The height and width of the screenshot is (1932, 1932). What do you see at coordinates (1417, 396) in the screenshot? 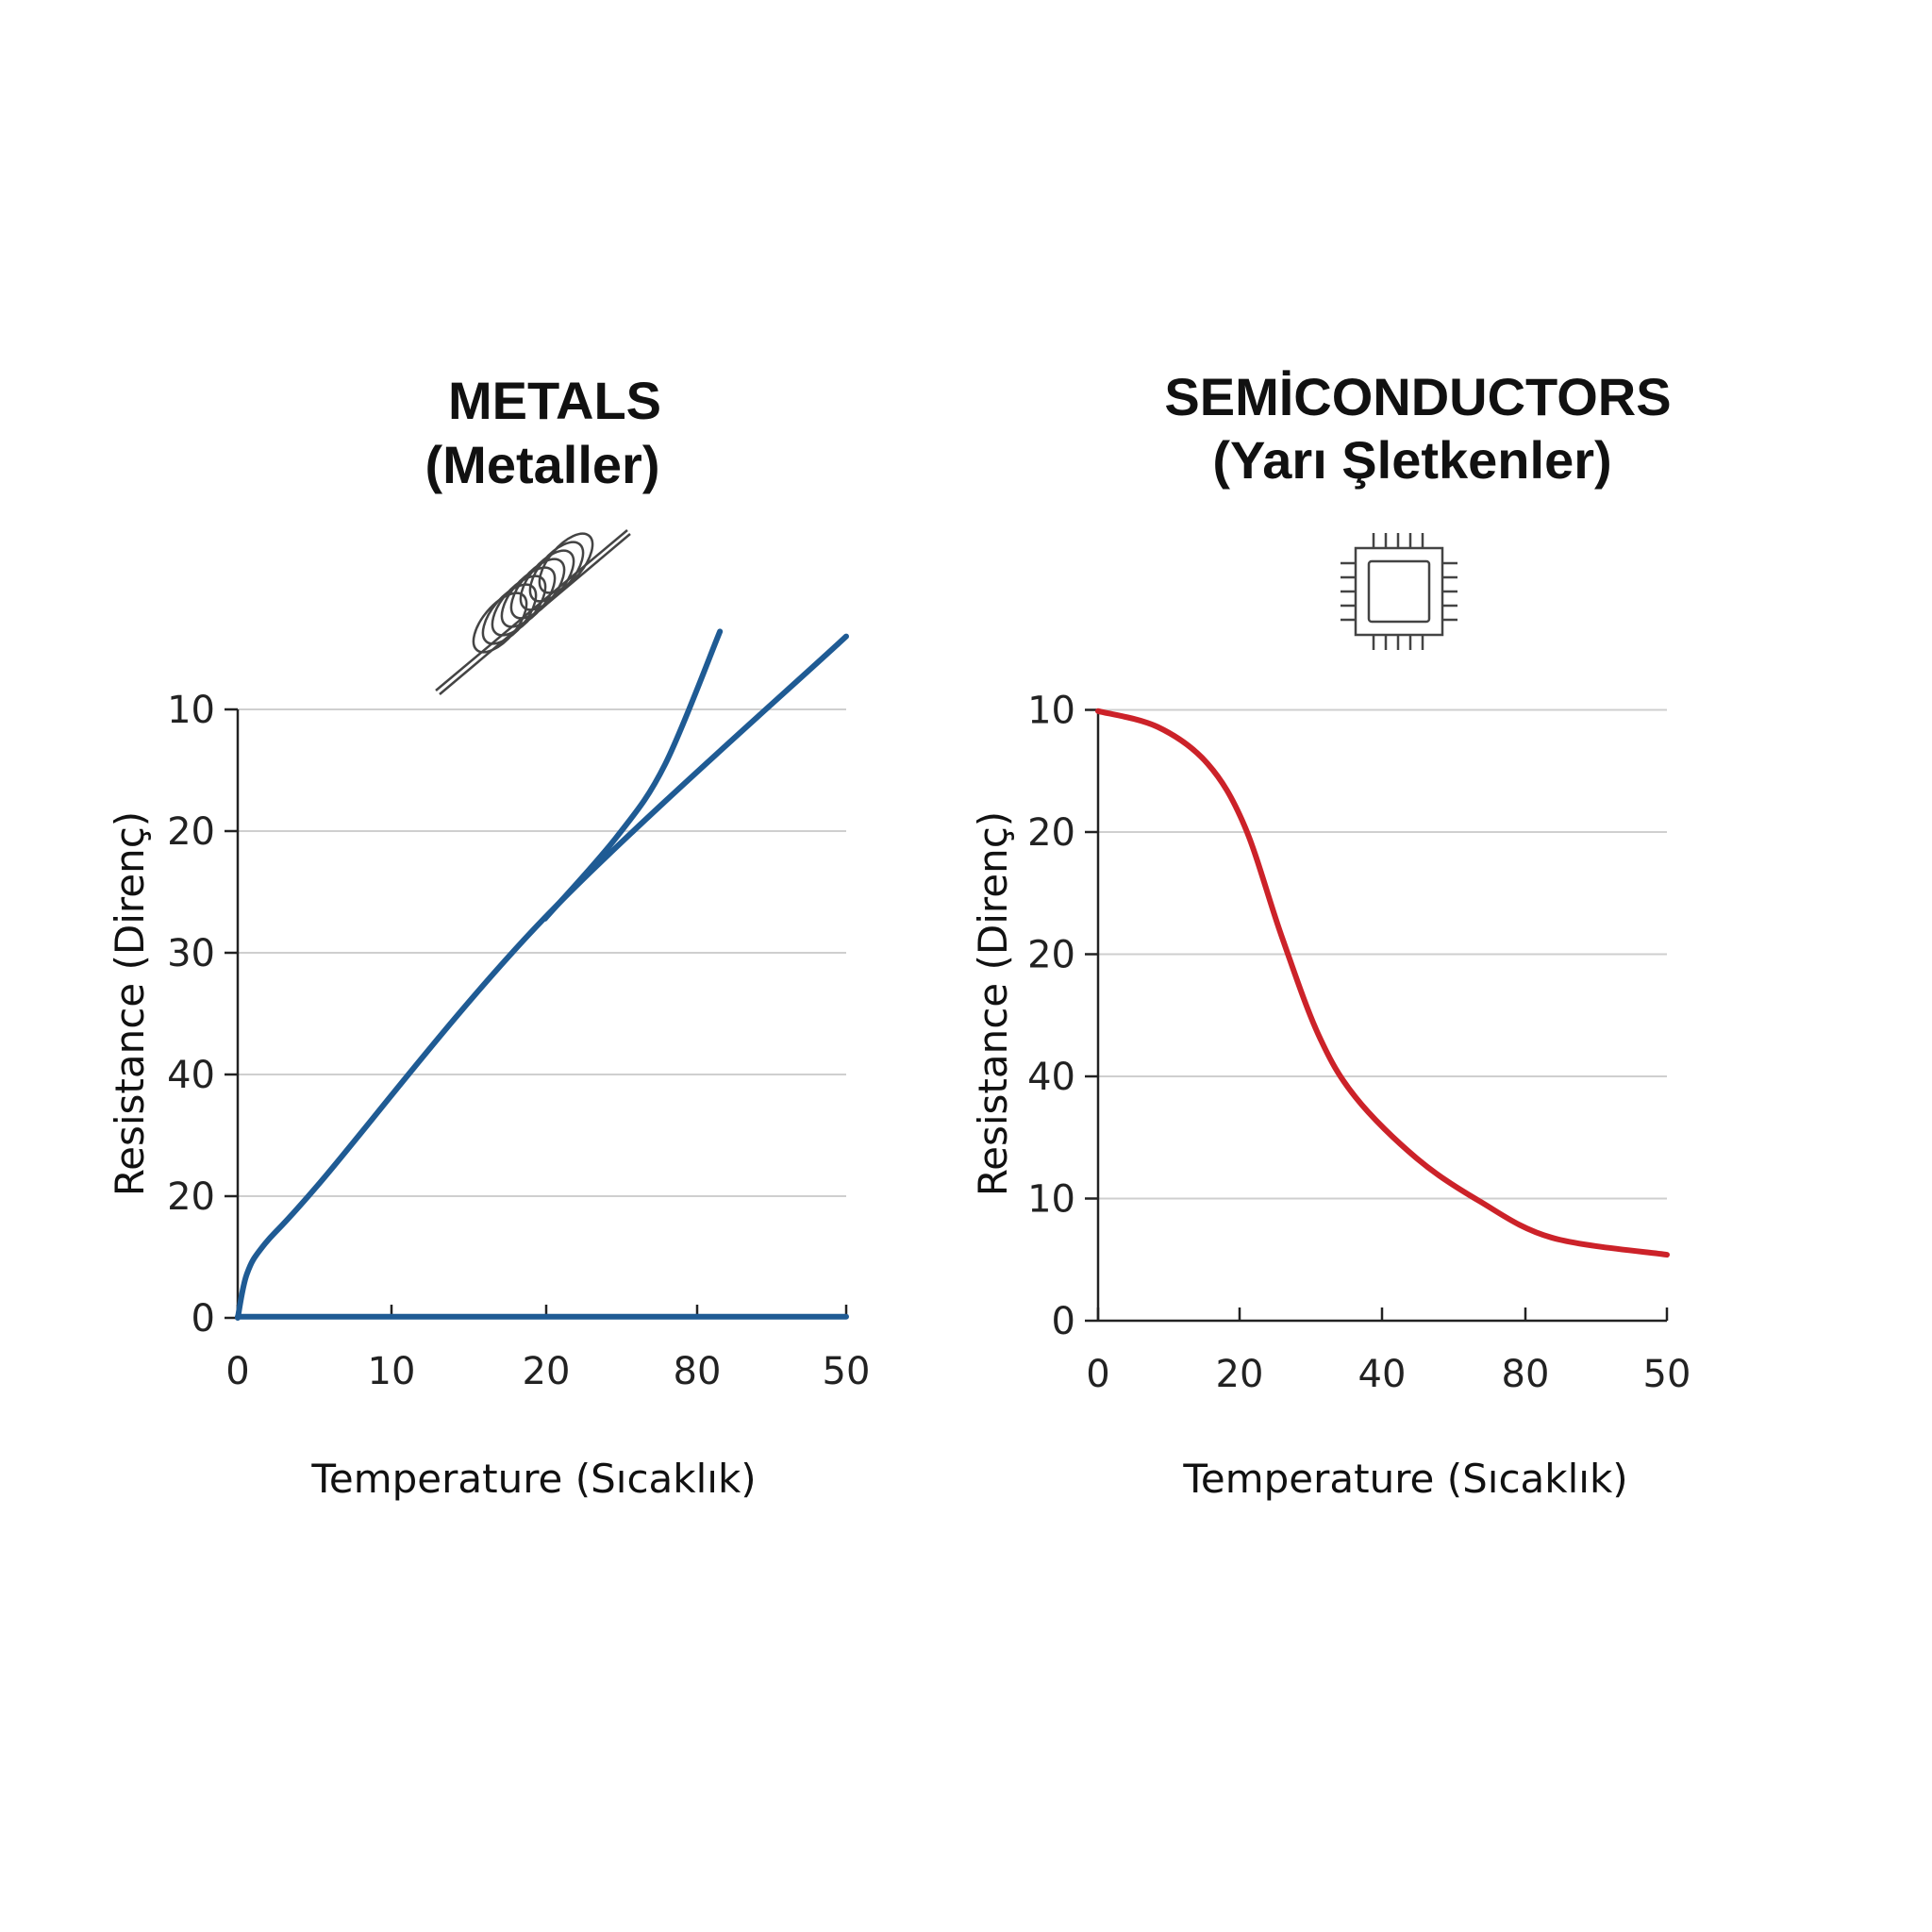
I see `semiconductors-title: SEMİCONDUCTORS` at bounding box center [1417, 396].